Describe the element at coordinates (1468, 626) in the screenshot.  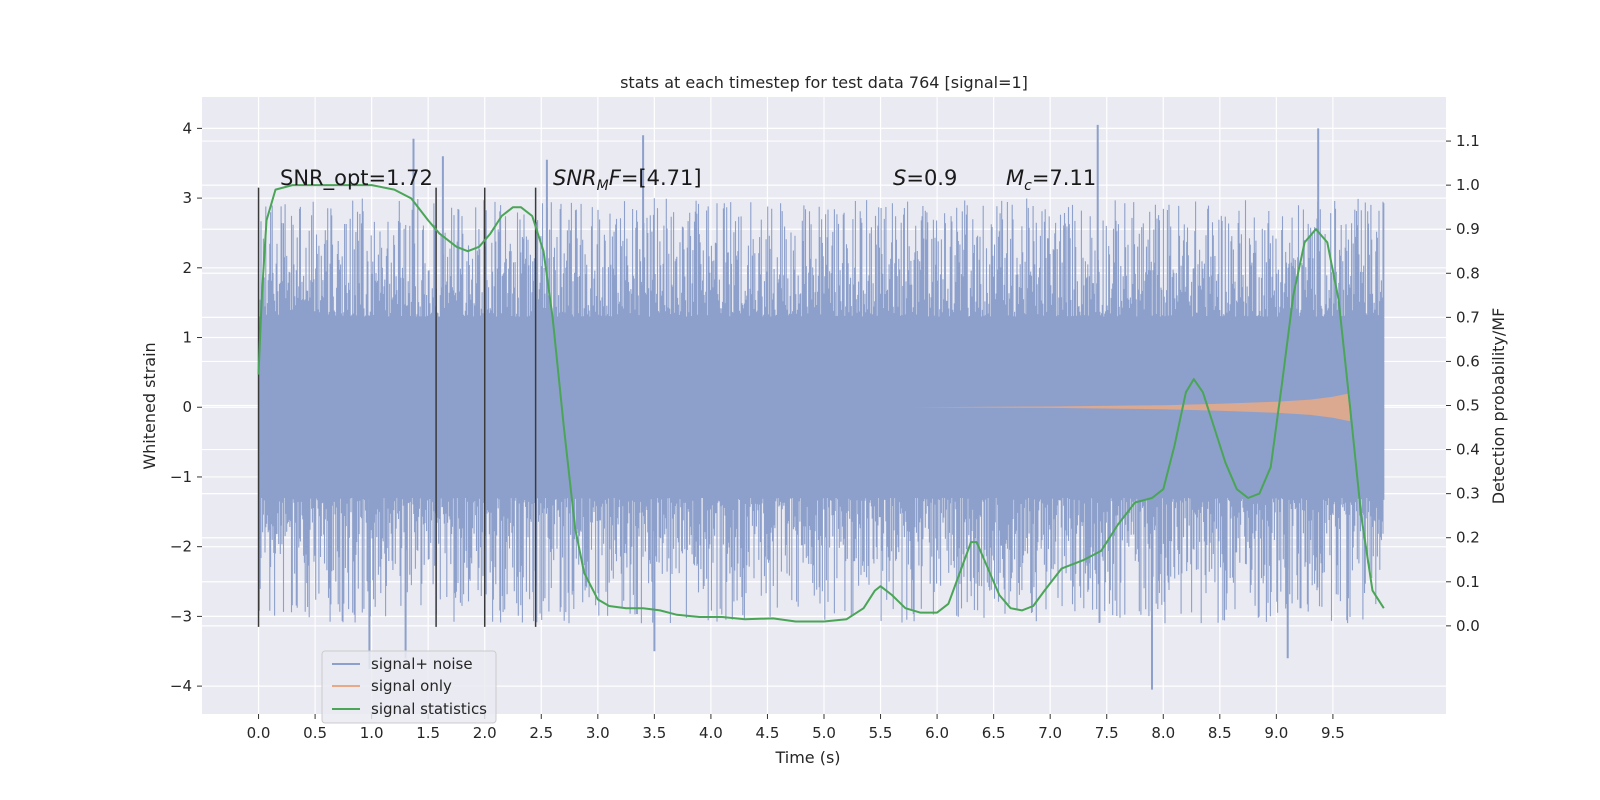
I see `y2-tick-label-0: 0.0` at that location.